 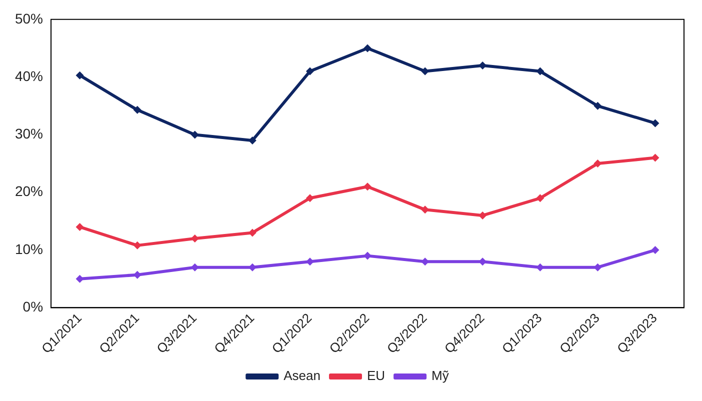 I want to click on y-tick-label: 30%, so click(x=29, y=134).